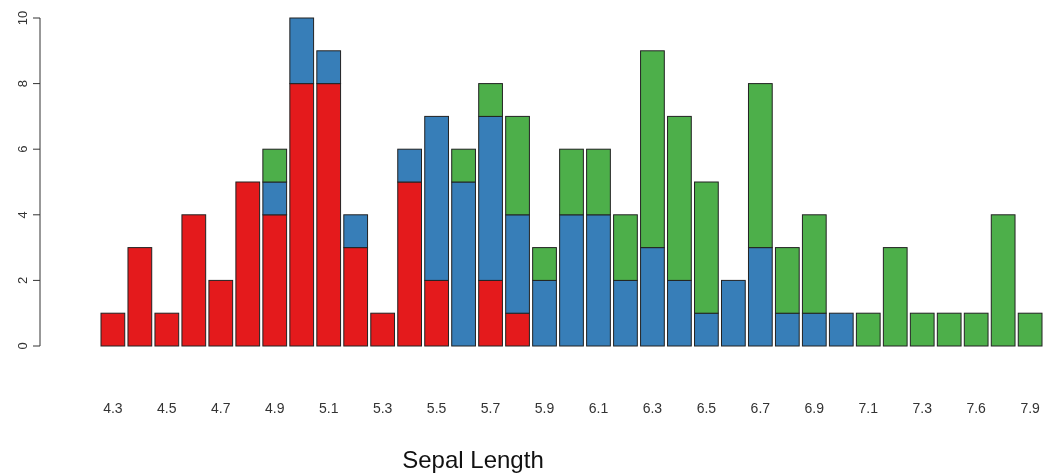 This screenshot has height=476, width=1056. Describe the element at coordinates (221, 408) in the screenshot. I see `x-tick-label: 4.7` at that location.